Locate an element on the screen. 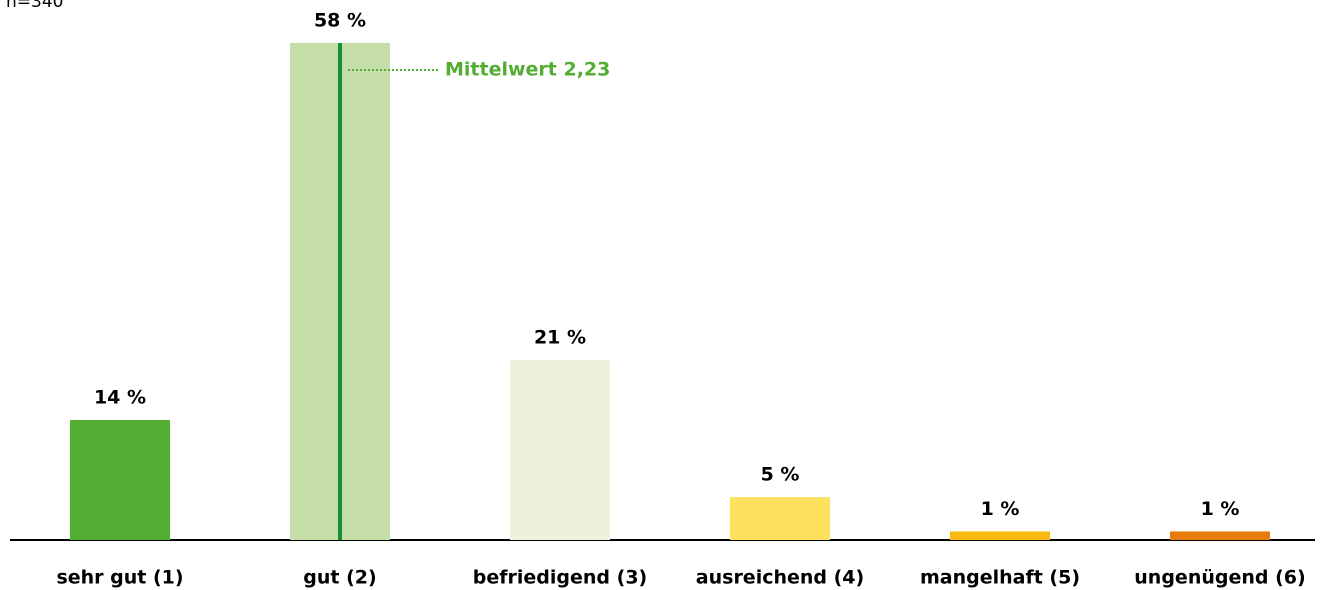 This screenshot has width=1327, height=590. x-tick-label: befriedigend (3) is located at coordinates (560, 578).